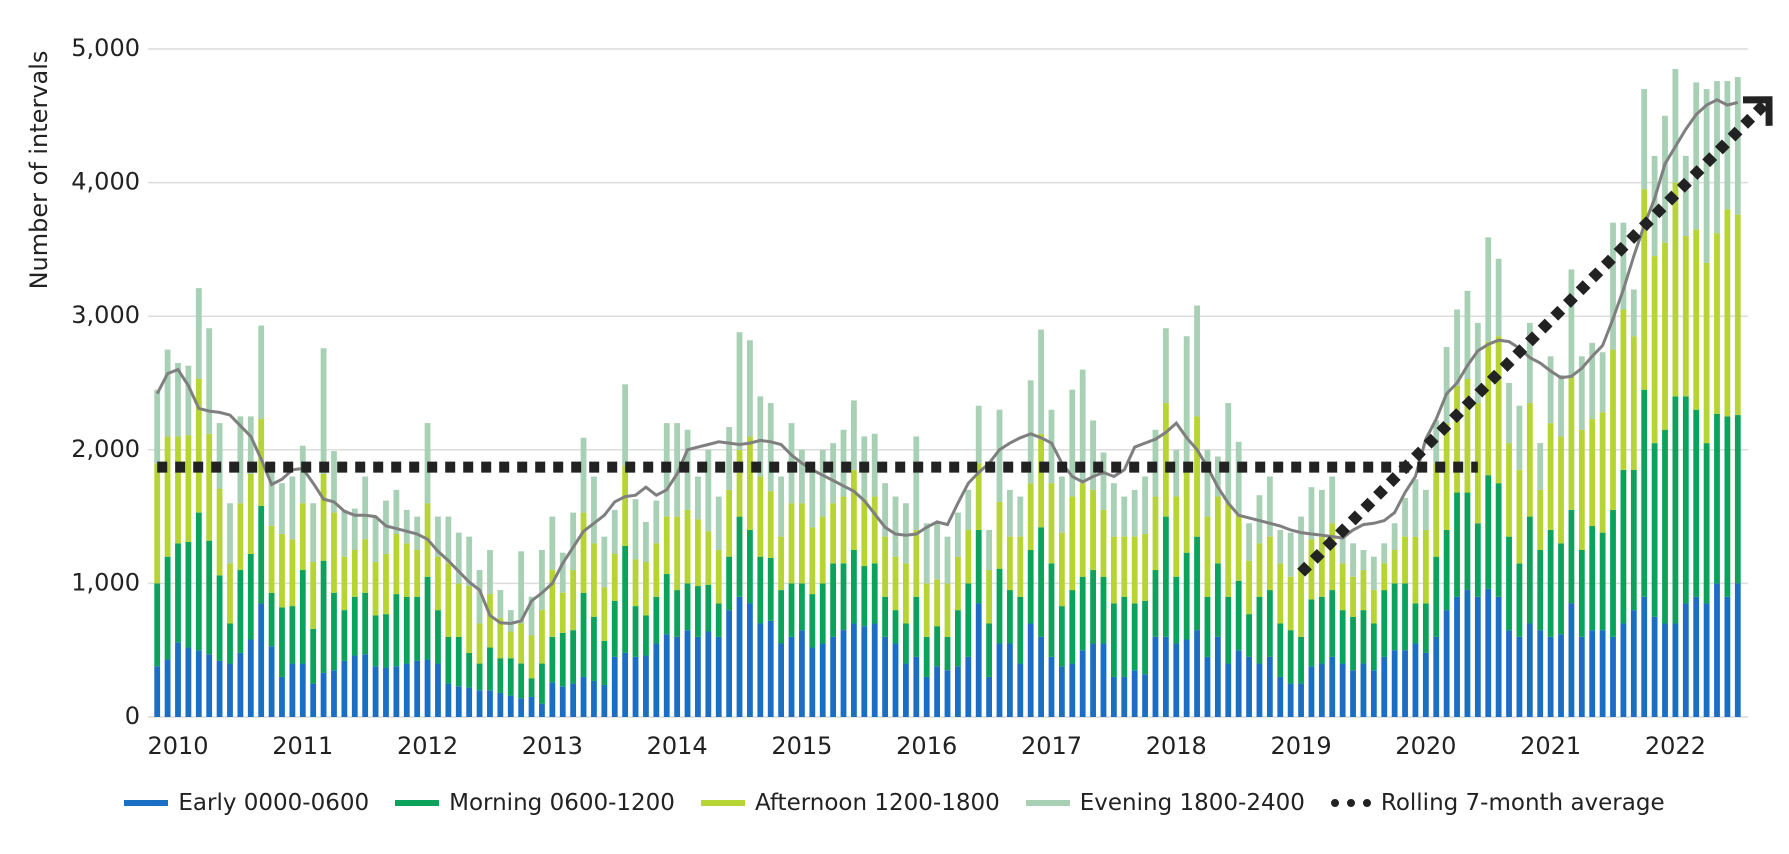  I want to click on legend-item: Evening 1800-2400, so click(1165, 803).